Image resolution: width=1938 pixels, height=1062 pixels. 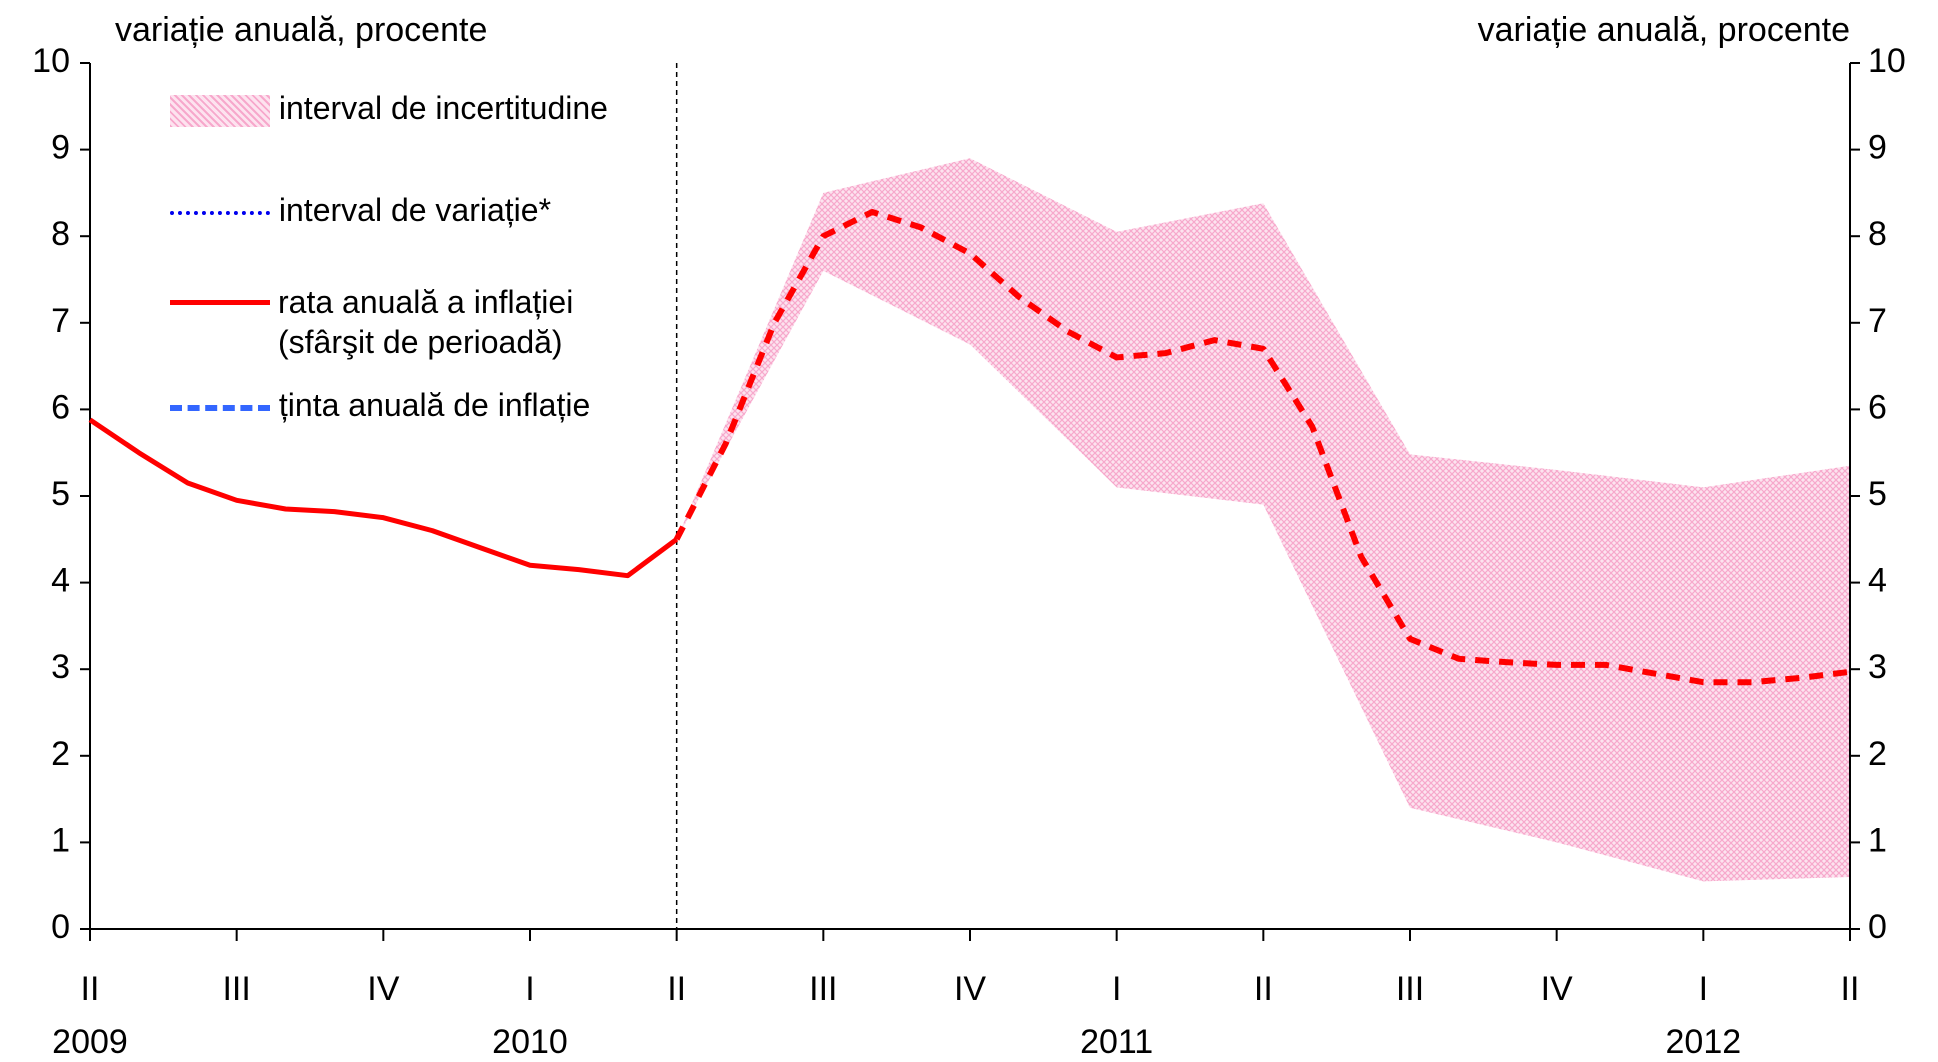 What do you see at coordinates (301, 30) in the screenshot?
I see `y-axis-title: variație anuală, procente` at bounding box center [301, 30].